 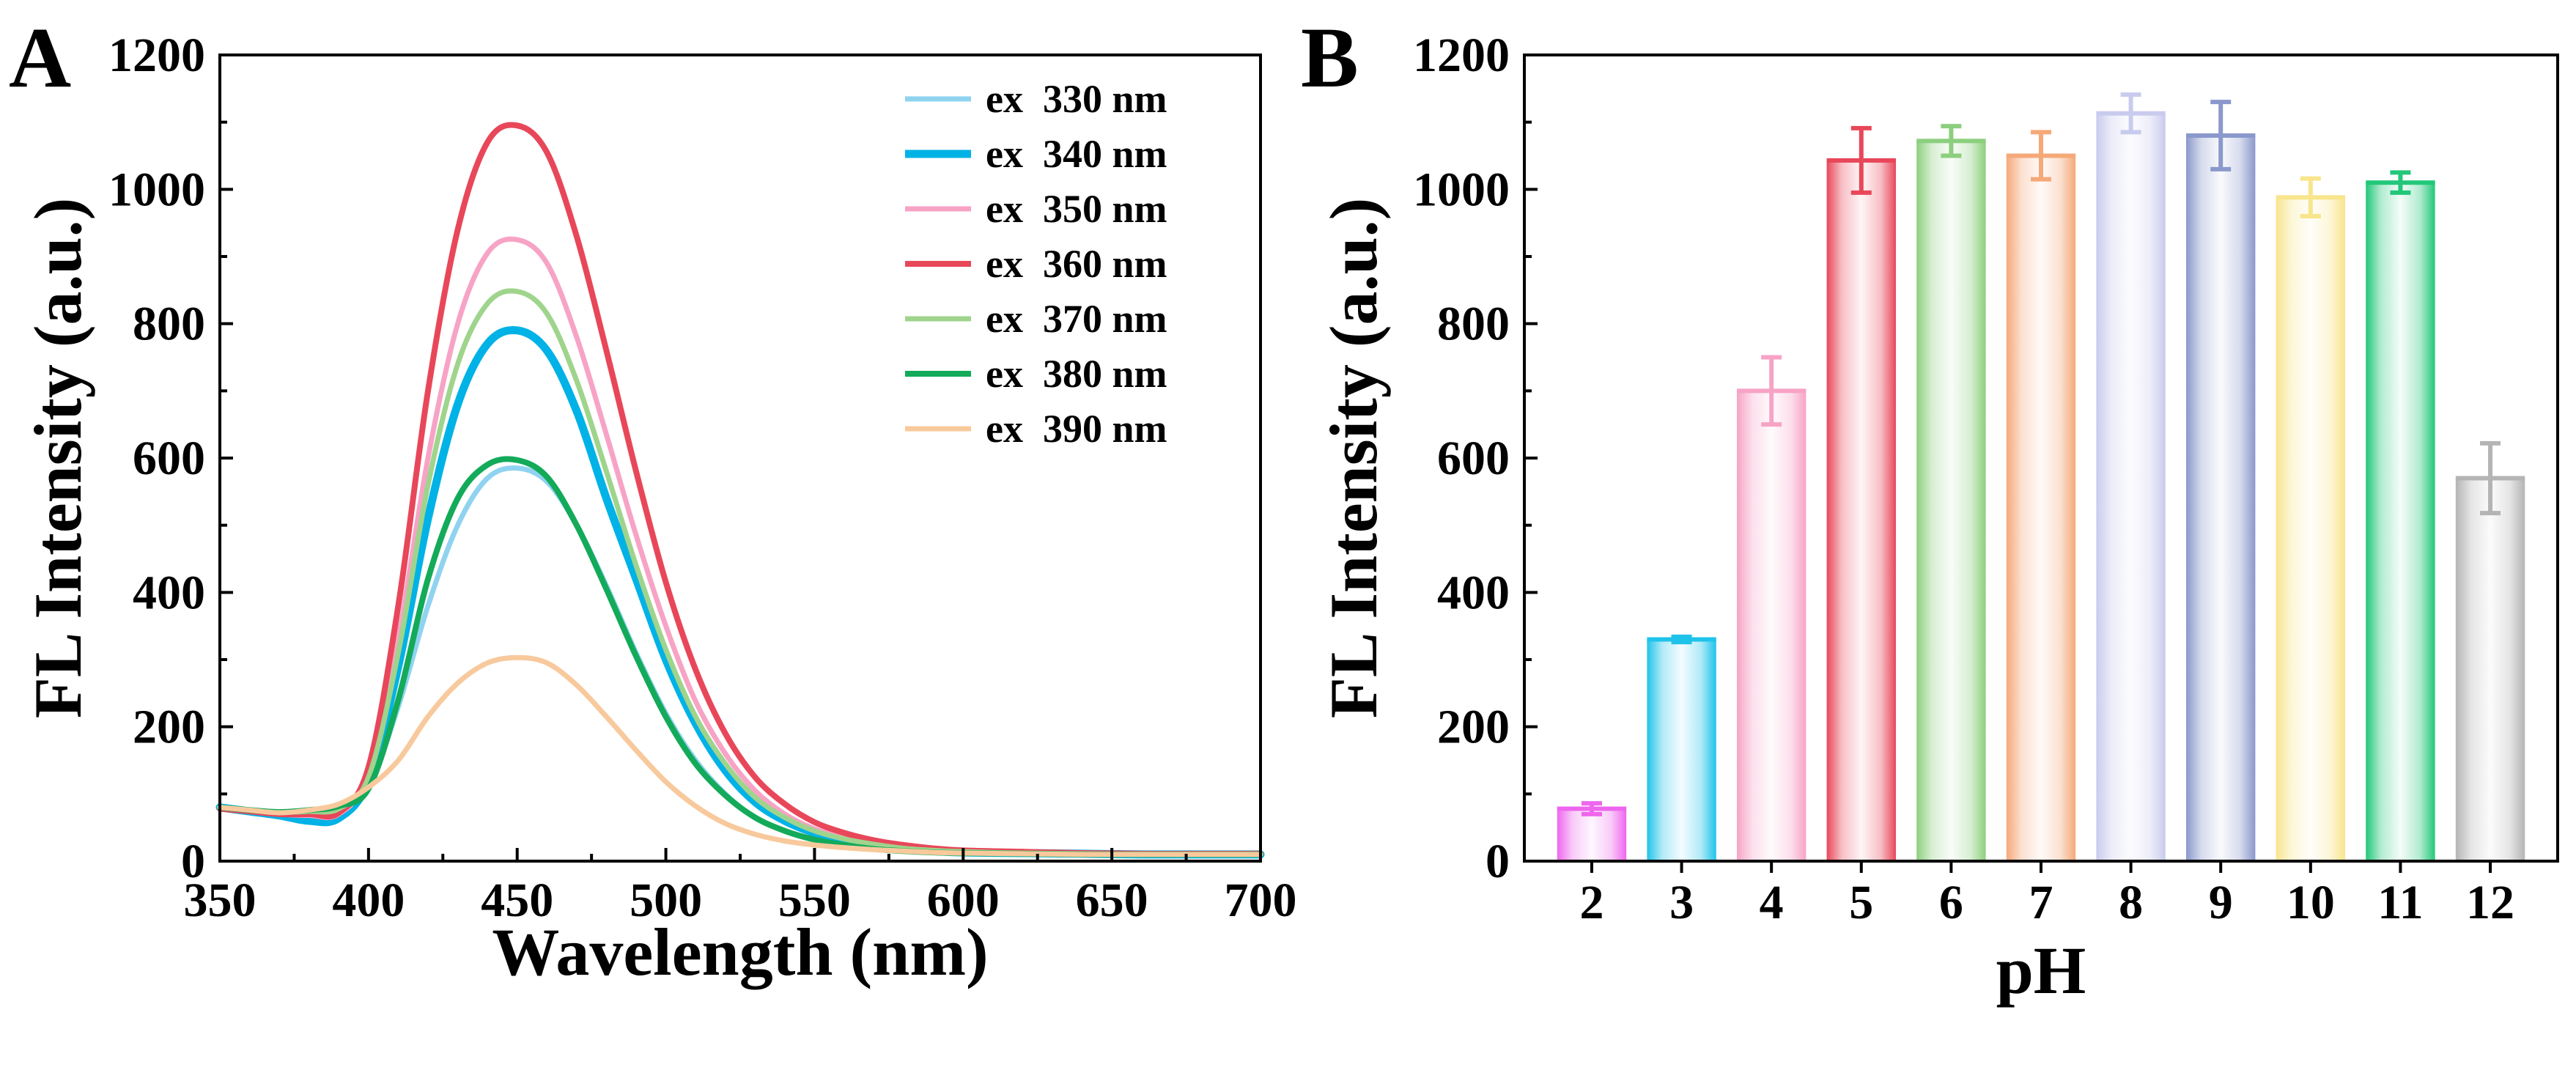 What do you see at coordinates (1112, 900) in the screenshot?
I see `x-tick-label: 650` at bounding box center [1112, 900].